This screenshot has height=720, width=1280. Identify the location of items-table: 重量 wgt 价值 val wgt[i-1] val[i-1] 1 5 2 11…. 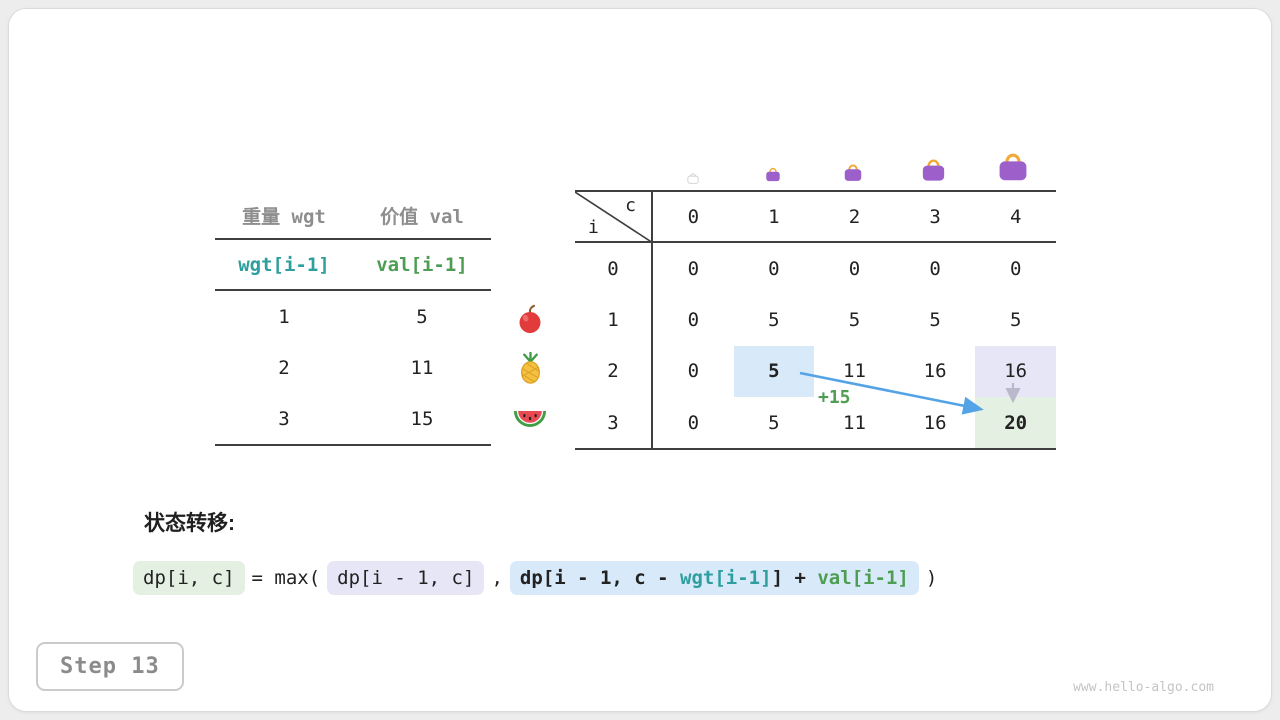
(353, 319).